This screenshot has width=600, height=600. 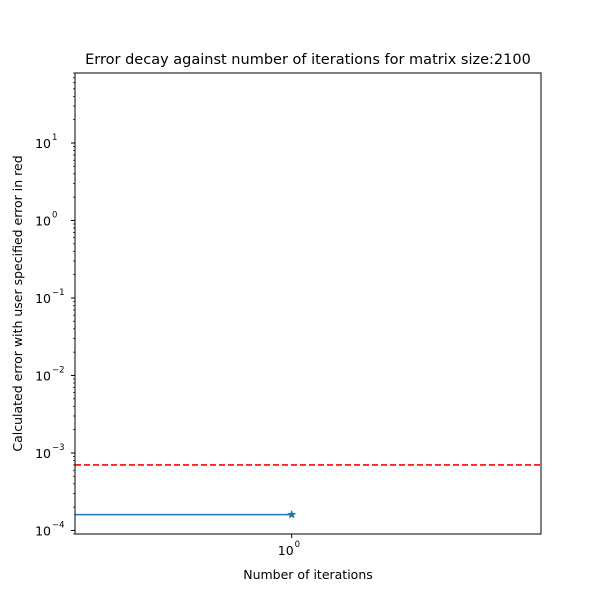 I want to click on y-tick-exponent-1: −3, so click(x=58, y=448).